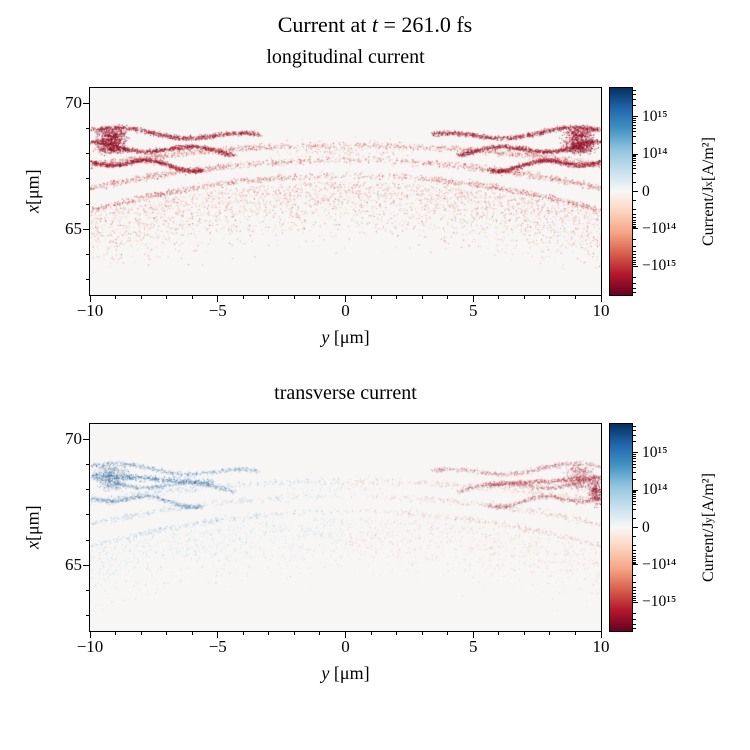 The height and width of the screenshot is (750, 750). What do you see at coordinates (375, 25) in the screenshot?
I see `figure-title: Current at t = 261.0 fs` at bounding box center [375, 25].